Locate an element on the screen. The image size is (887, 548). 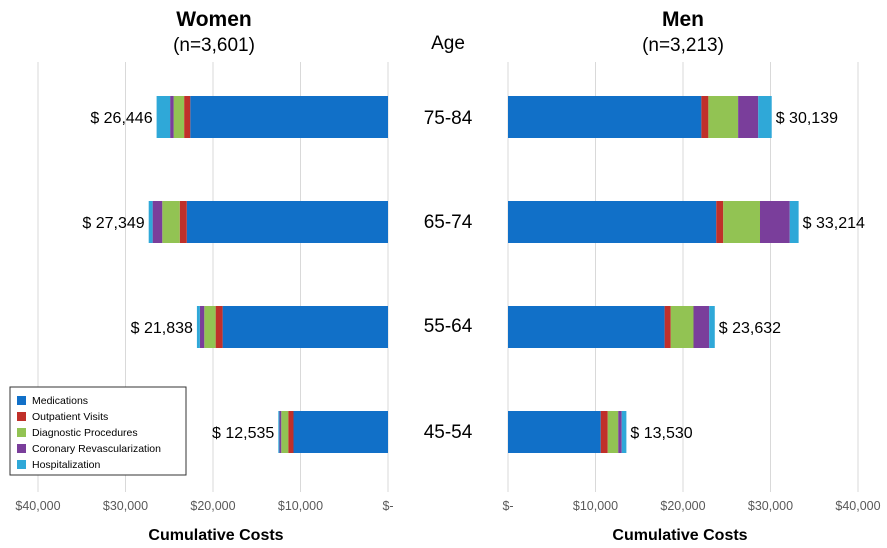
men-x-tick: $30,000 is located at coordinates (770, 506).